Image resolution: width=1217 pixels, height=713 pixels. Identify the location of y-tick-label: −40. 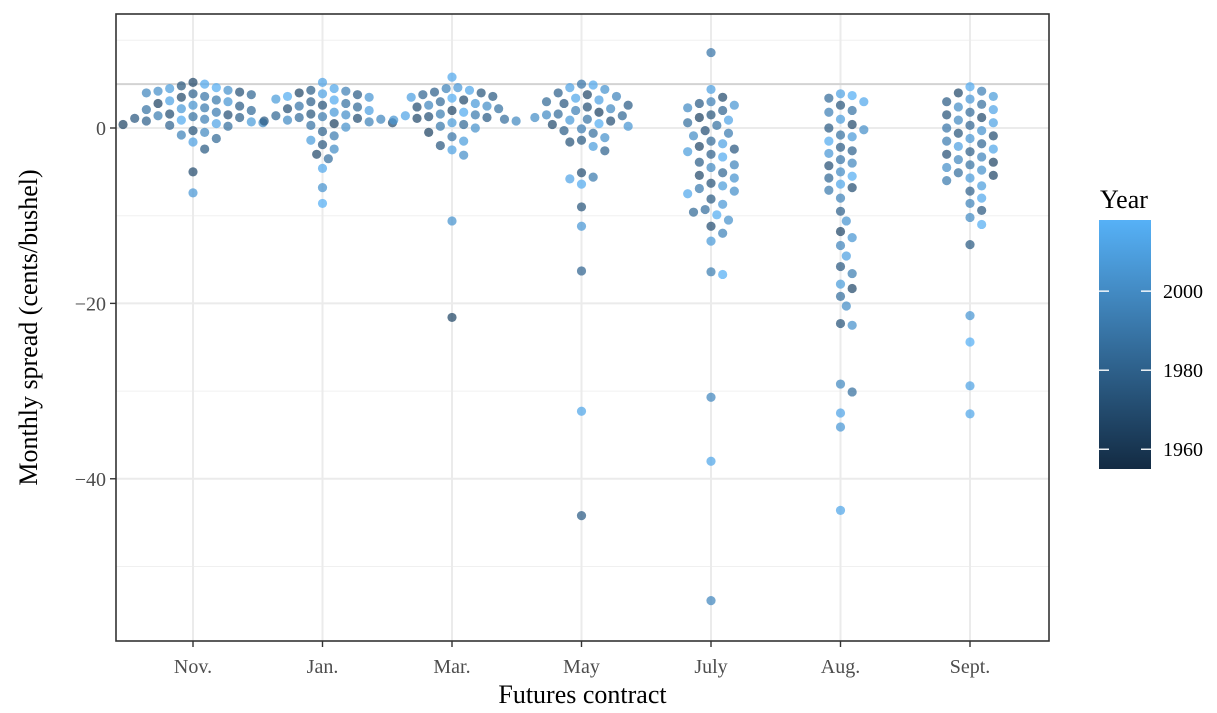
(90, 480).